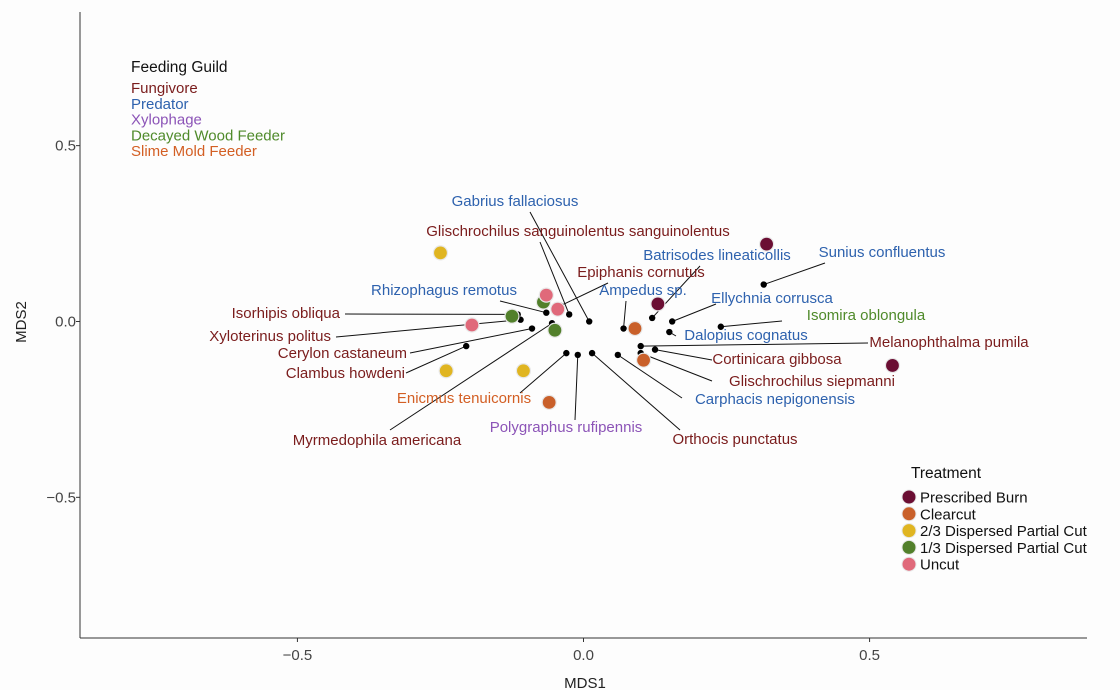 The height and width of the screenshot is (690, 1120). I want to click on guild-legend-fungivore: Fungivore, so click(164, 88).